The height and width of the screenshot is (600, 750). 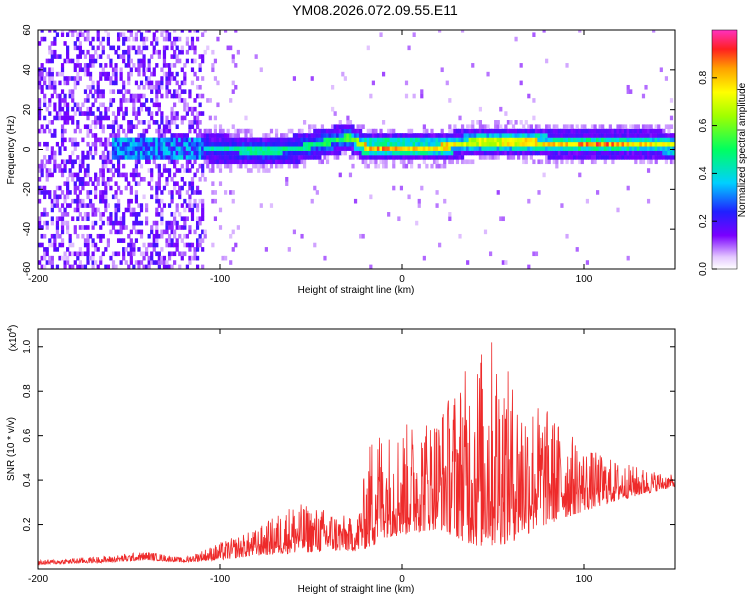 I want to click on spectrogram-xtick-label: 0, so click(x=402, y=279).